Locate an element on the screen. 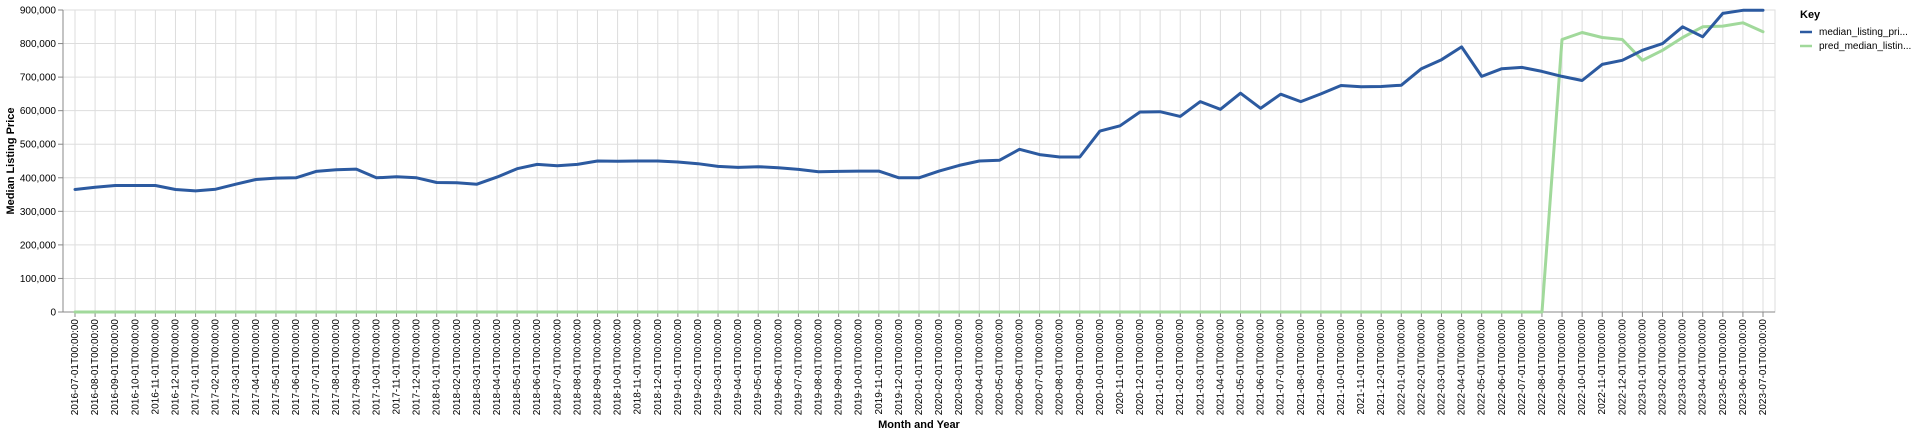 This screenshot has height=439, width=1920. x-tick-label: 2016-07-01T00:00:00 is located at coordinates (75, 367).